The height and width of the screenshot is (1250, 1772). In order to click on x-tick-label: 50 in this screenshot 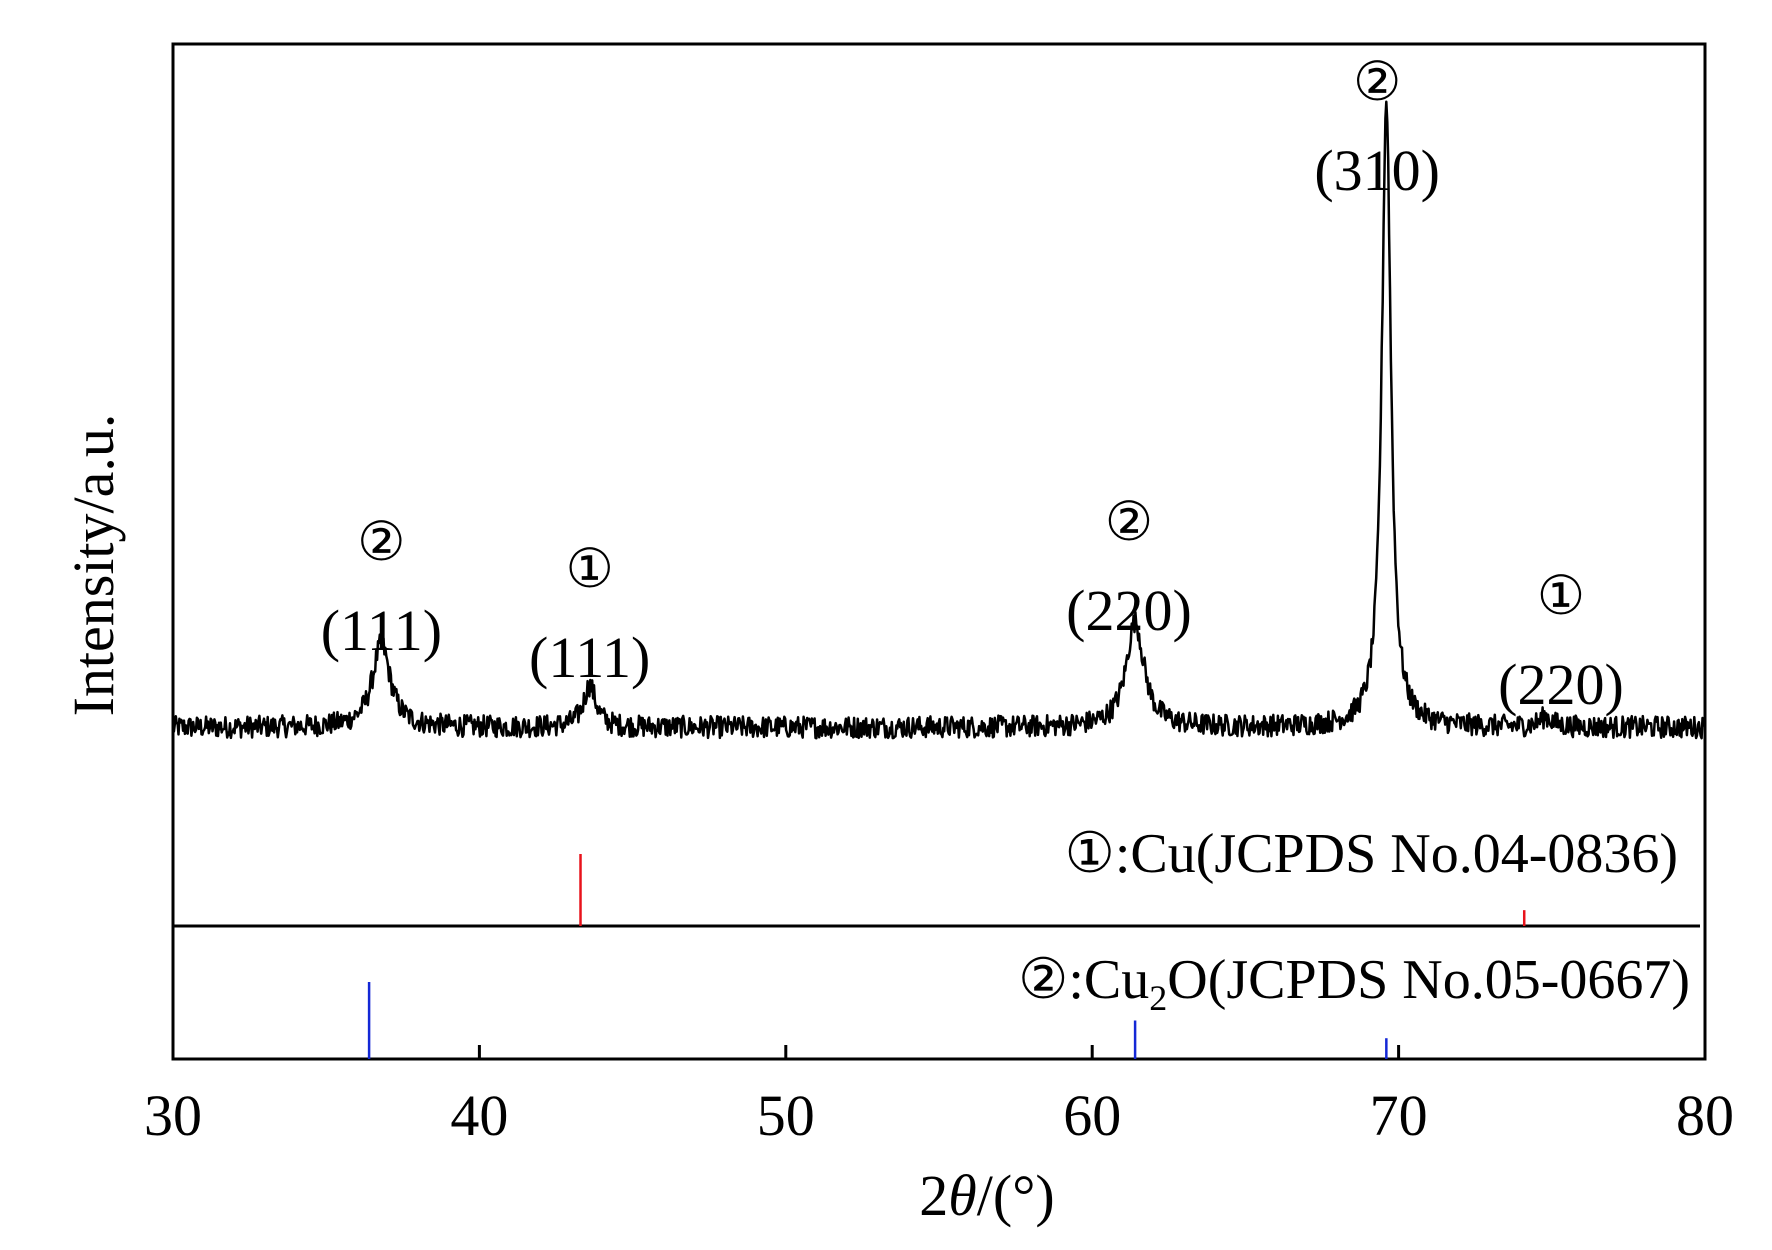, I will do `click(786, 1115)`.